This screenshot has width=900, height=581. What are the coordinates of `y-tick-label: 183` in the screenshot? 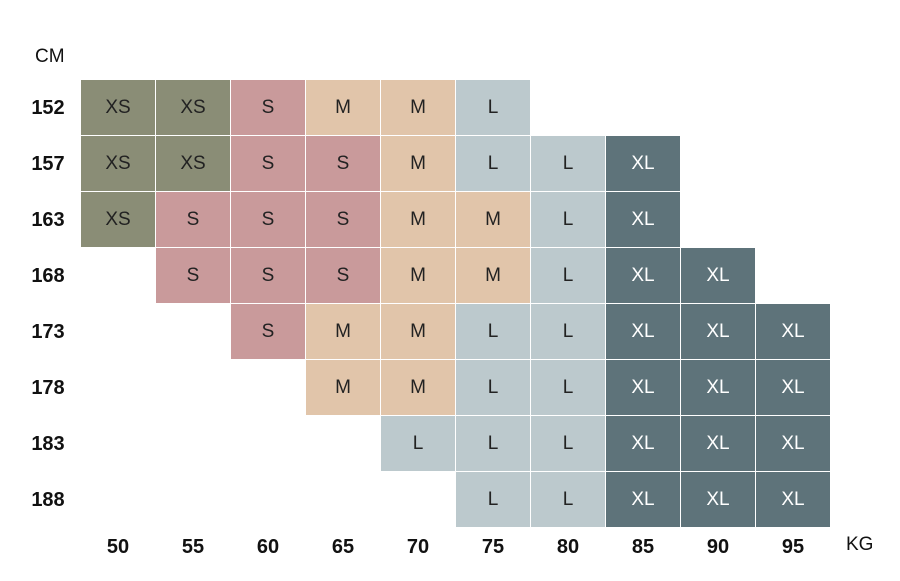 It's located at (48, 444).